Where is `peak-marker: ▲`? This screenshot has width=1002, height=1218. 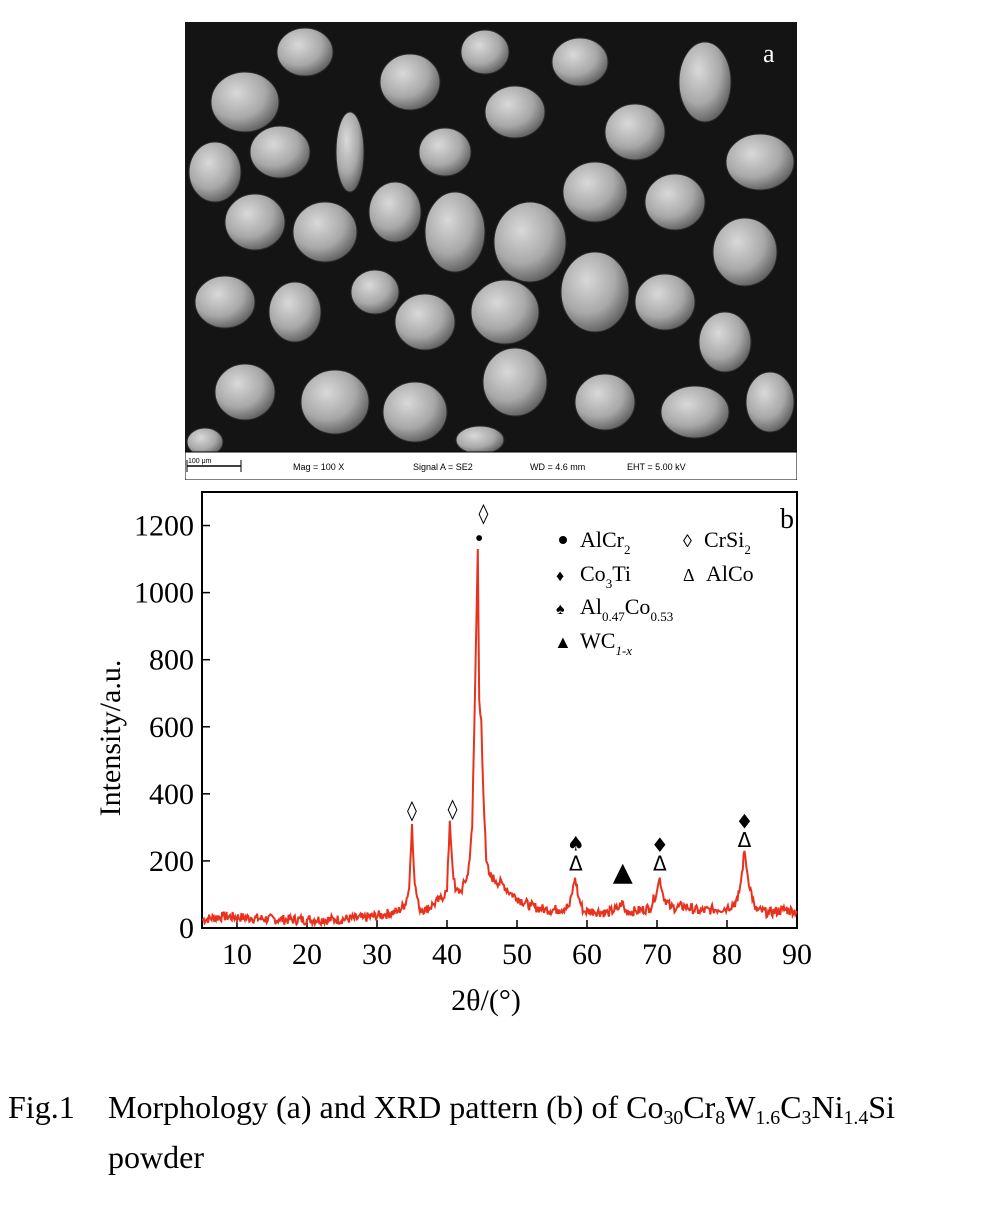 peak-marker: ▲ is located at coordinates (623, 873).